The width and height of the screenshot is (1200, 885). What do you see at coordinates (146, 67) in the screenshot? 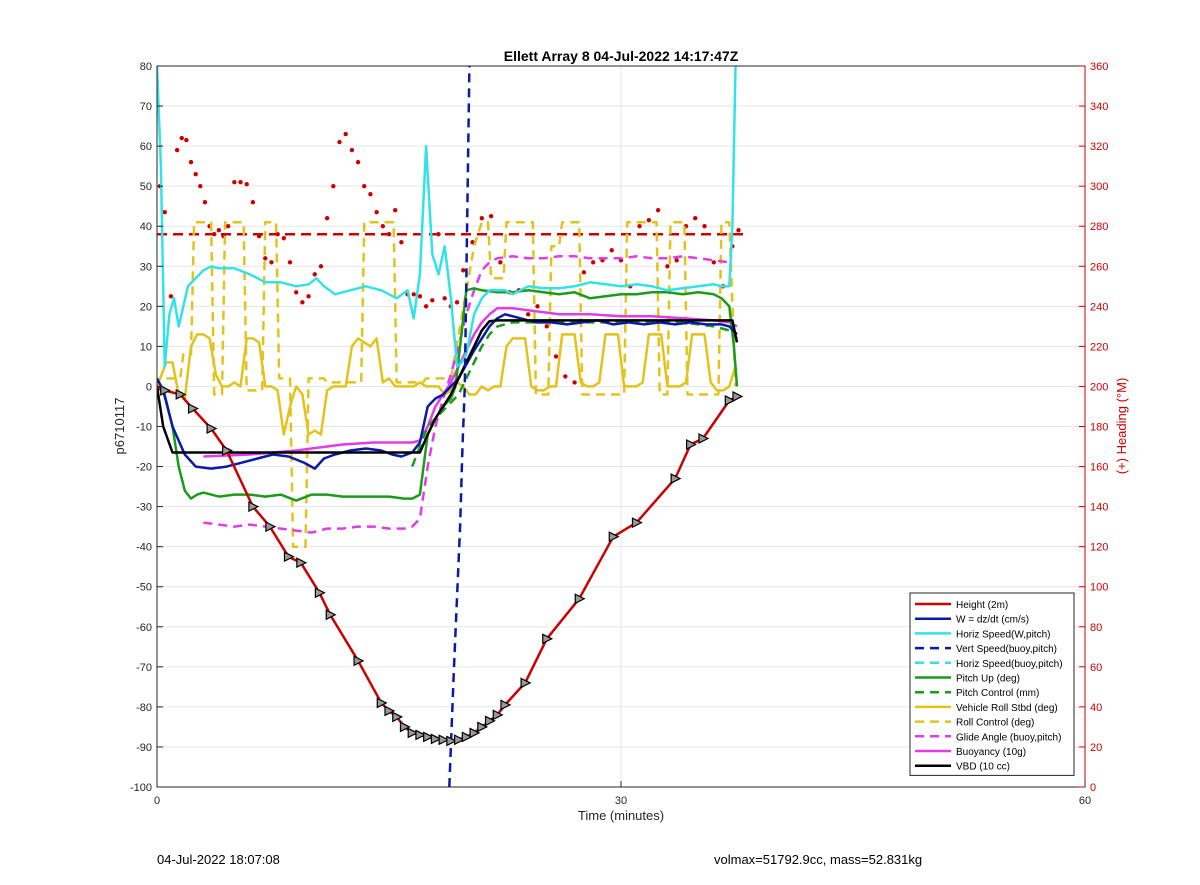
I see `y-tick-label: 80` at bounding box center [146, 67].